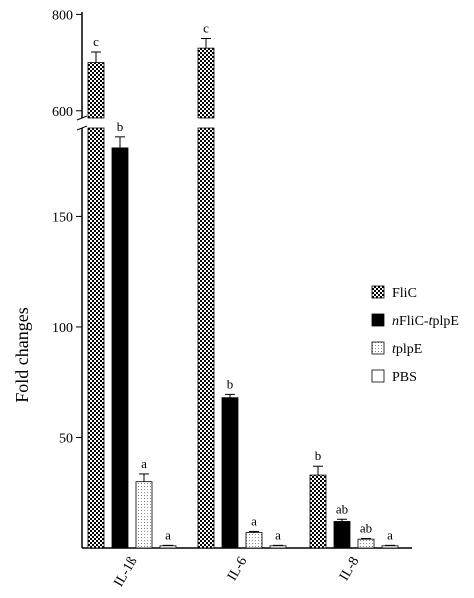  I want to click on y-tick-label: 600, so click(62, 112).